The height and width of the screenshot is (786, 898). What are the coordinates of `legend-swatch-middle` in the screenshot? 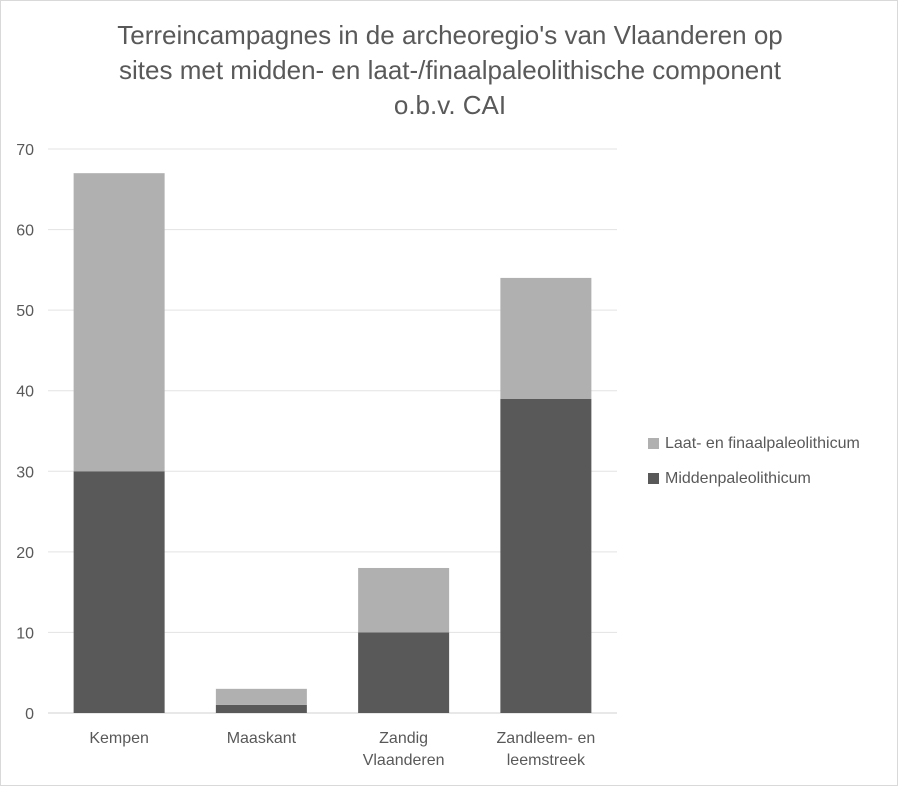 It's located at (653, 478).